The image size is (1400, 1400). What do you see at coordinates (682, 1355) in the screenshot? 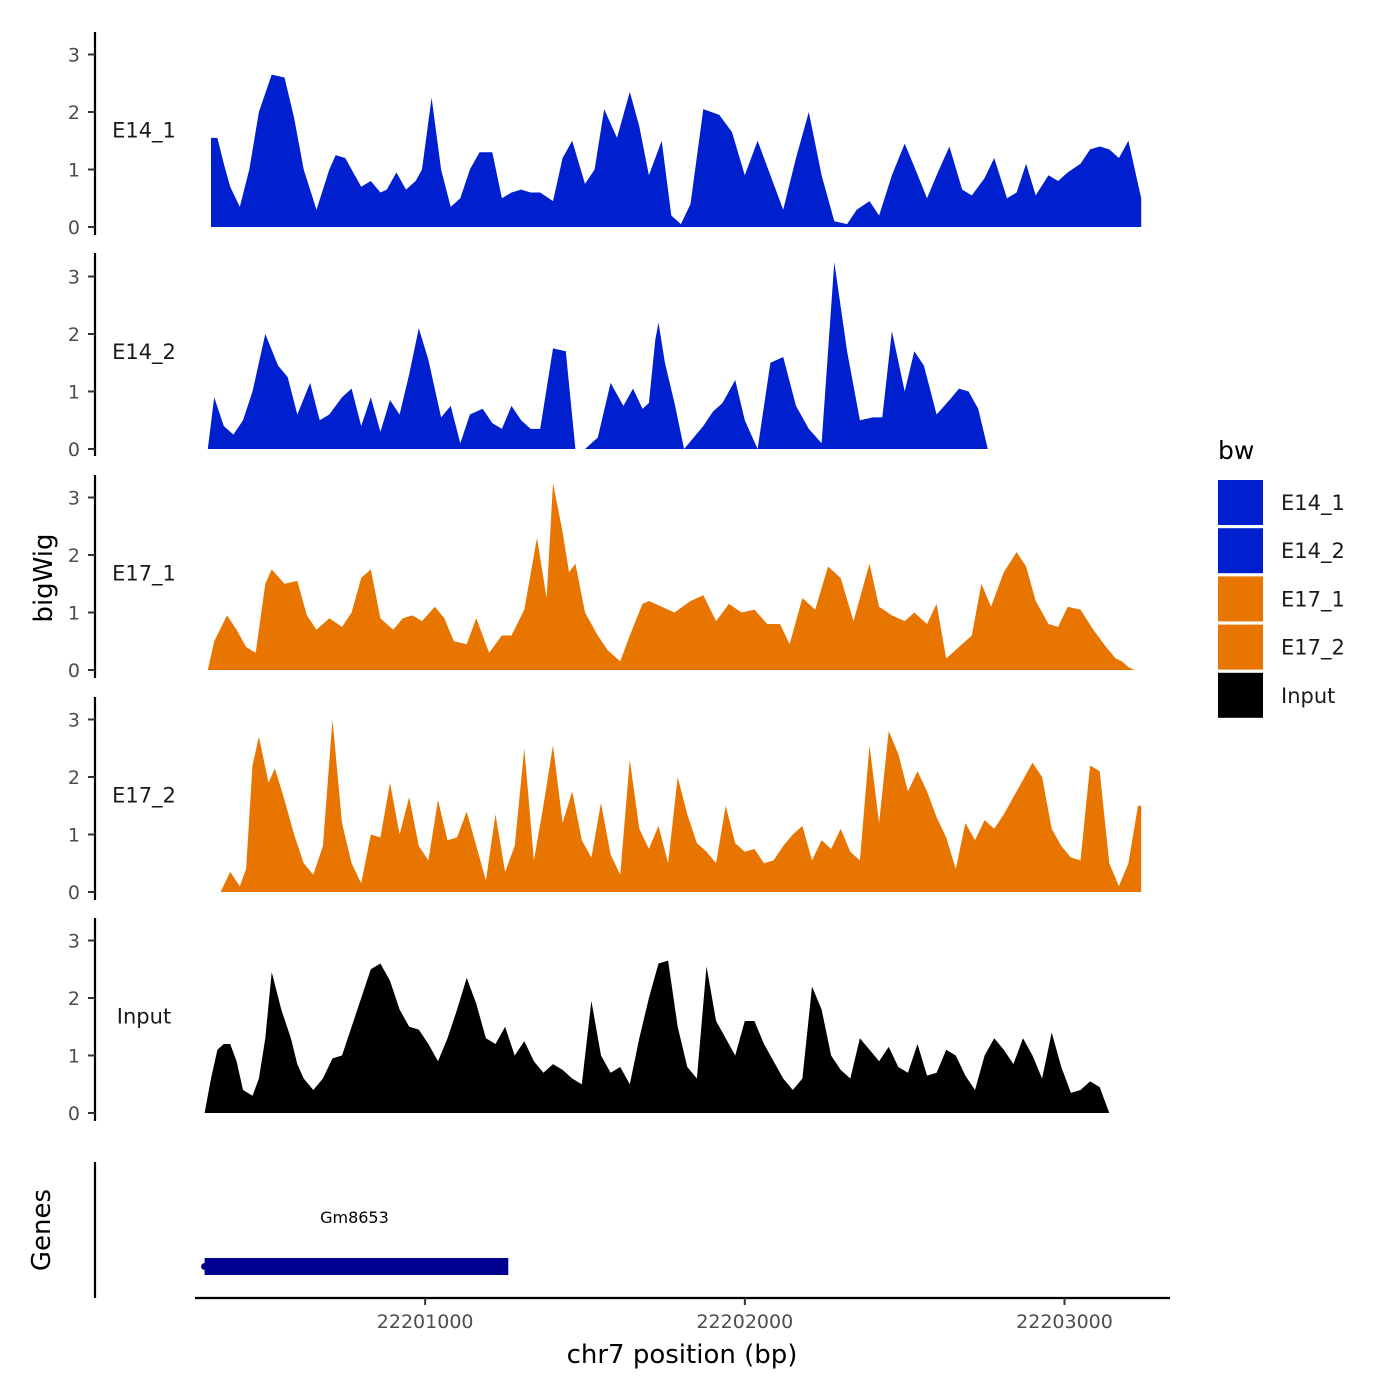
I see `x-axis-title: chr7 position (bp)` at bounding box center [682, 1355].